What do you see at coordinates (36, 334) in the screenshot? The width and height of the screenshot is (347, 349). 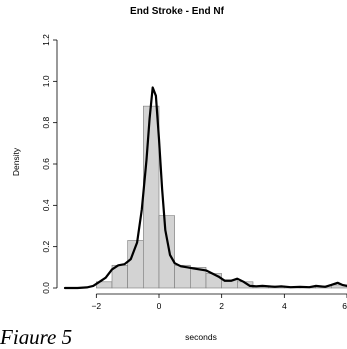 I see `figure-caption: Figure 5` at bounding box center [36, 334].